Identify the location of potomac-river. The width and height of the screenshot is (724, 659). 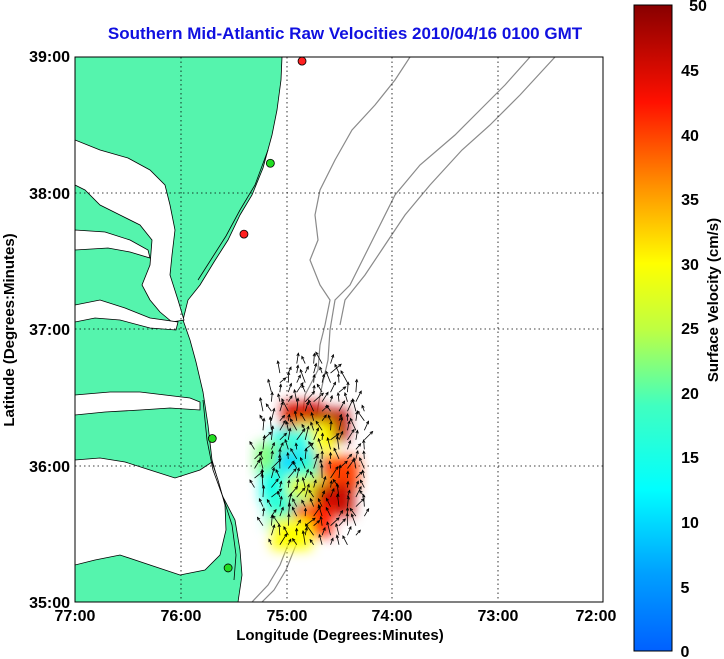
(113, 244).